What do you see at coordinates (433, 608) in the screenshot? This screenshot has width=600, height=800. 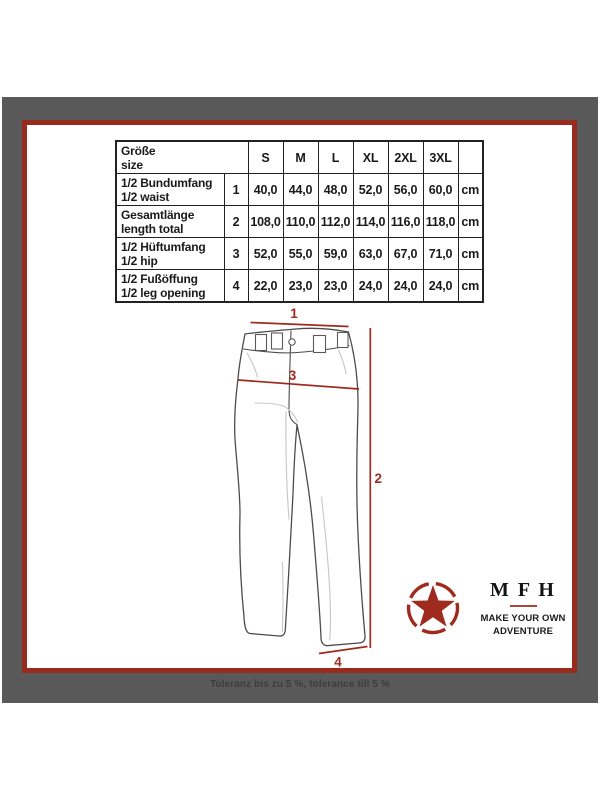 I see `star-icon` at bounding box center [433, 608].